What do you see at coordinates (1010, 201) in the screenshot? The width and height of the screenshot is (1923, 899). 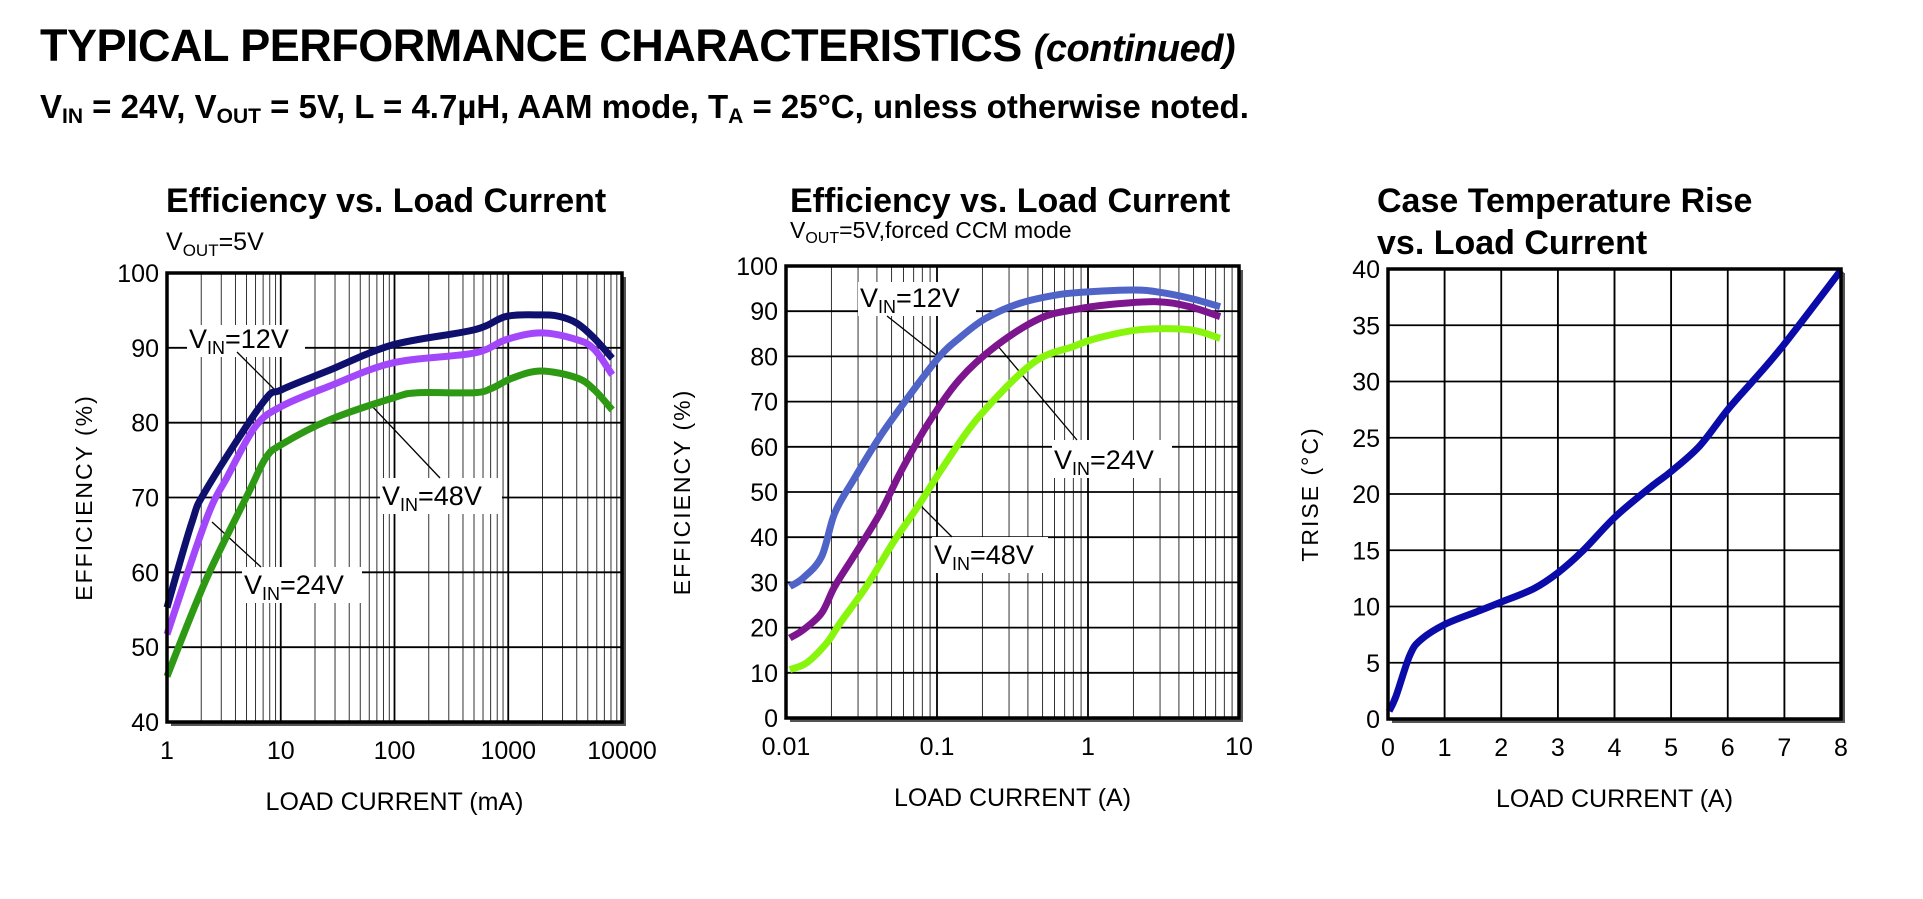 I see `chart-title: Efficiency vs. Load Current` at bounding box center [1010, 201].